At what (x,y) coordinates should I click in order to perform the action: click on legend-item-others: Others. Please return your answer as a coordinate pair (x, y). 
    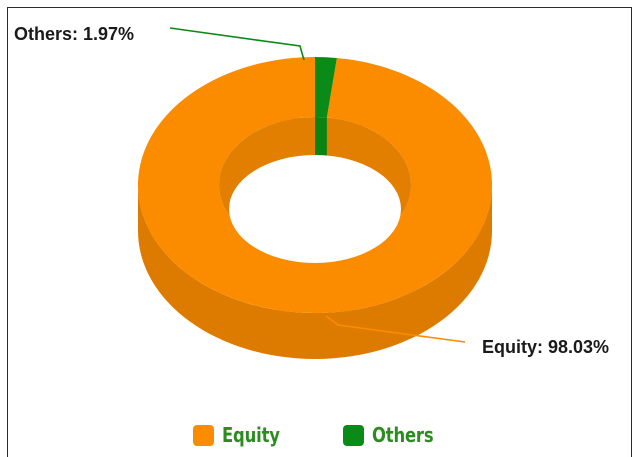
    Looking at the image, I should click on (394, 435).